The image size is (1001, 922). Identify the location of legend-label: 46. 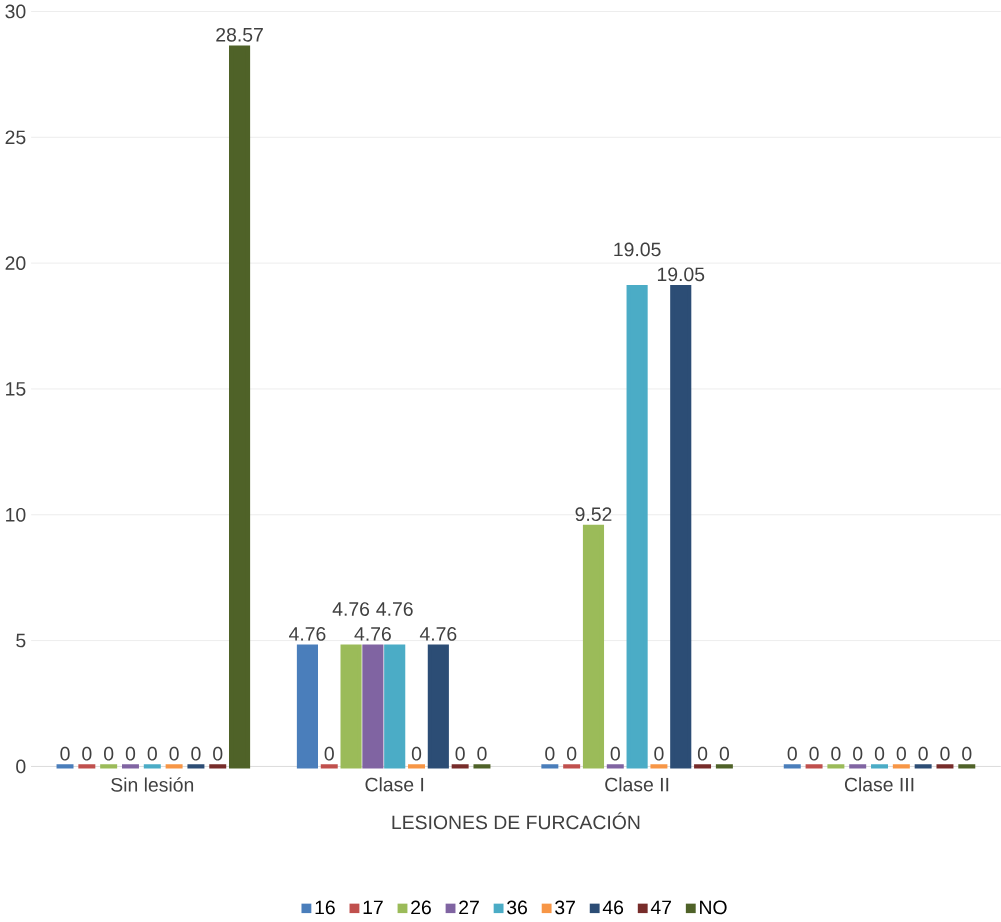
(613, 907).